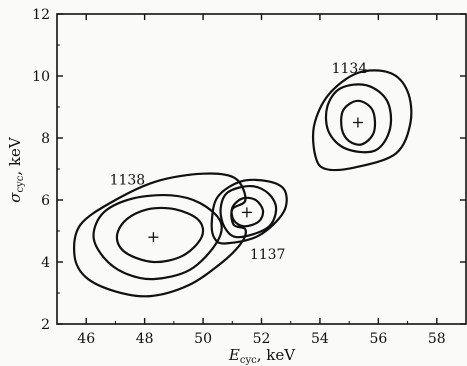 Image resolution: width=467 pixels, height=366 pixels. I want to click on x-tick-label: 50, so click(203, 339).